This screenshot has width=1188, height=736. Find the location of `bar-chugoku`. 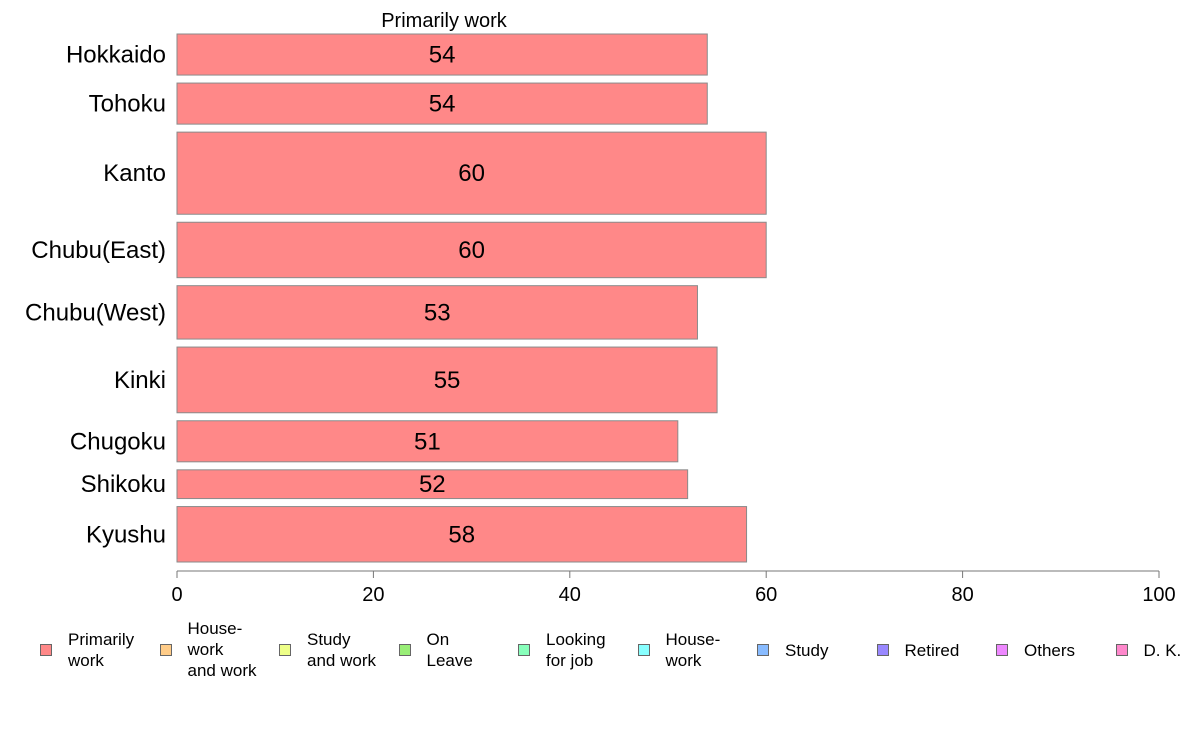

bar-chugoku is located at coordinates (427, 441).